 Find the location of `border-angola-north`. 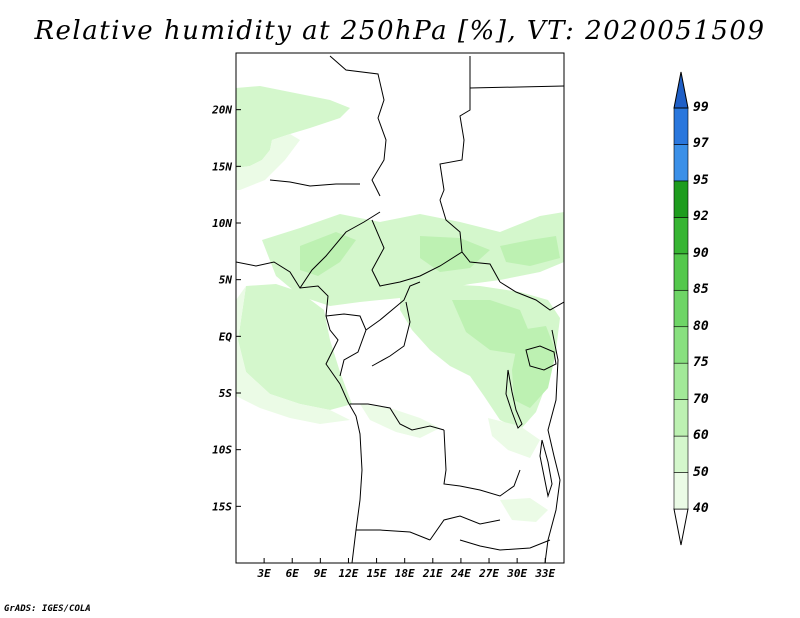

border-angola-north is located at coordinates (397, 417).